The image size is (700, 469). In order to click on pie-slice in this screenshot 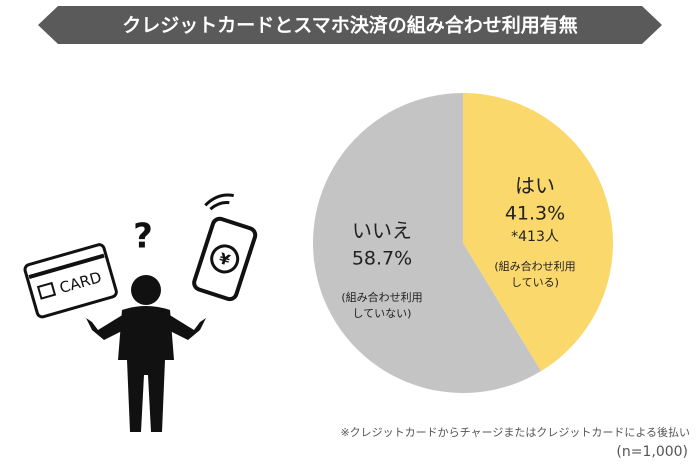, I will do `click(538, 232)`.